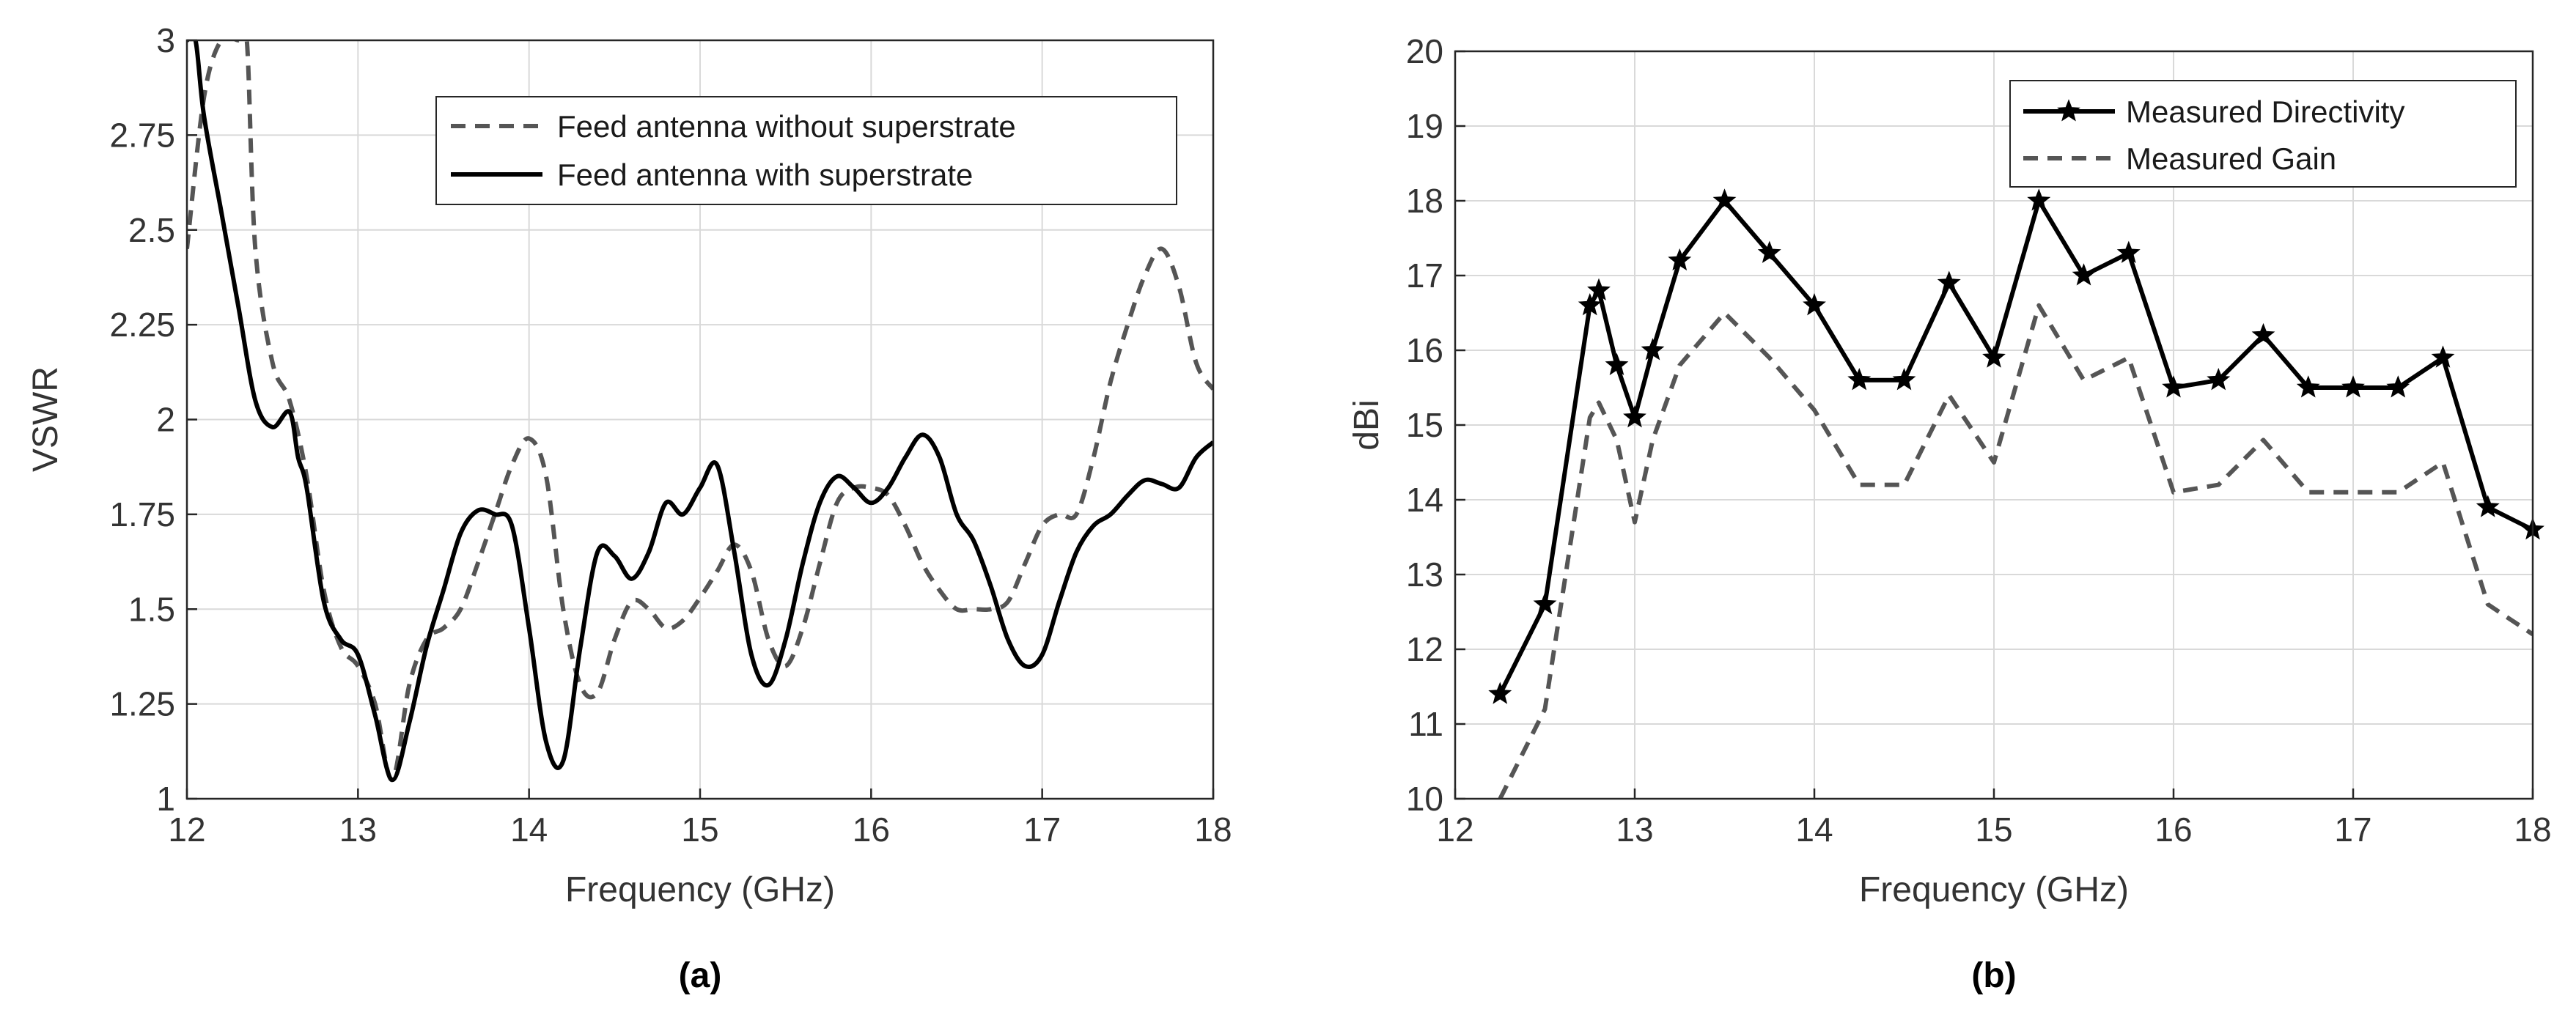 This screenshot has width=2576, height=1012. Describe the element at coordinates (45, 419) in the screenshot. I see `panel-a-y-axis-label: VSWR` at that location.